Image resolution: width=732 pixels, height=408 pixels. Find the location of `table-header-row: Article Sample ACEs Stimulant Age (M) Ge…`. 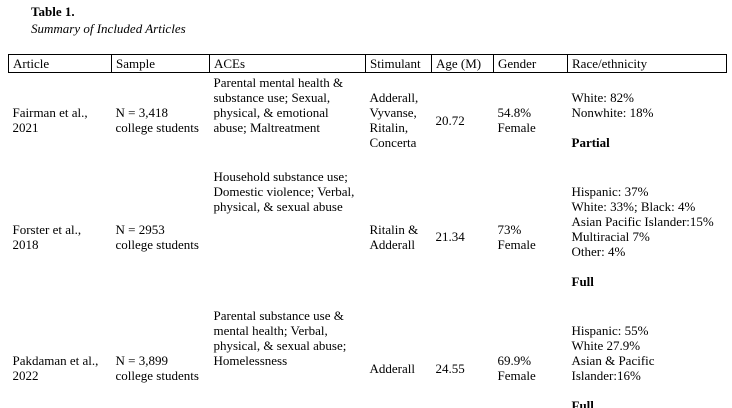

table-header-row: Article Sample ACEs Stimulant Age (M) Ge… is located at coordinates (367, 63).